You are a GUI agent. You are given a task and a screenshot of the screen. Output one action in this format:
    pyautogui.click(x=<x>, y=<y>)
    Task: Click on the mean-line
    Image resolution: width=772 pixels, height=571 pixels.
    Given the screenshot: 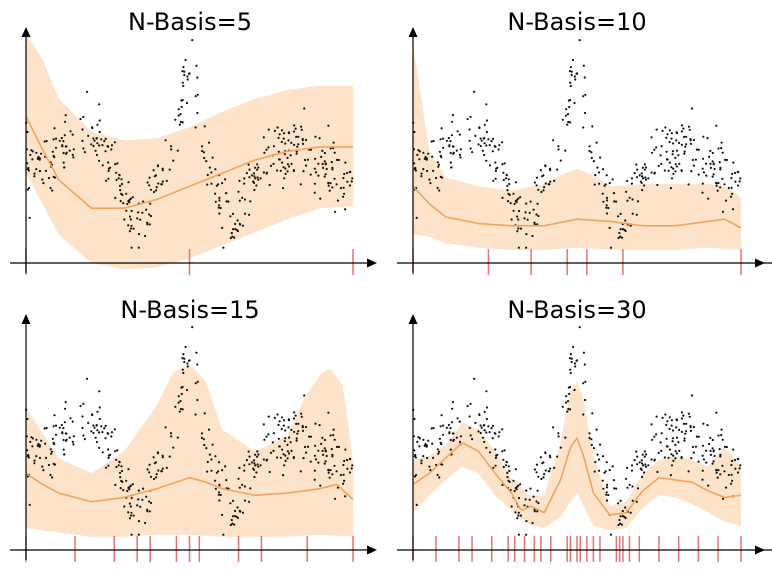 What is the action you would take?
    pyautogui.click(x=189, y=162)
    